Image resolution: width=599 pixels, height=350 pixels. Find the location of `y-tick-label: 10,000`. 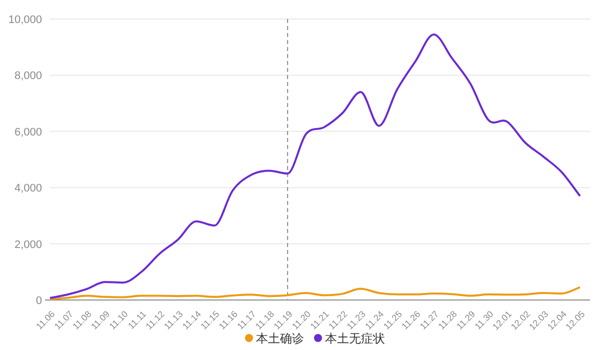

y-tick-label: 10,000 is located at coordinates (25, 20).